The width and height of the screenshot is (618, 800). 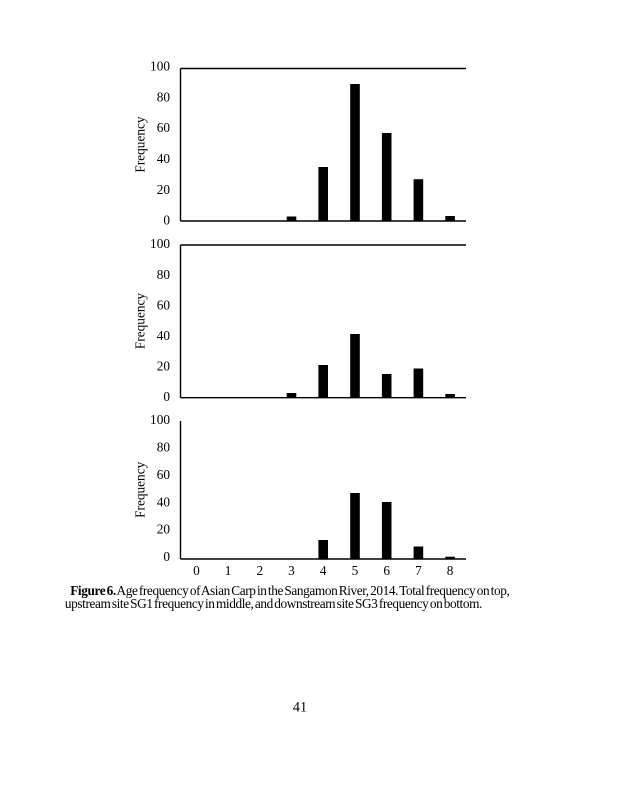 I want to click on svg-text: 7, so click(x=418, y=570).